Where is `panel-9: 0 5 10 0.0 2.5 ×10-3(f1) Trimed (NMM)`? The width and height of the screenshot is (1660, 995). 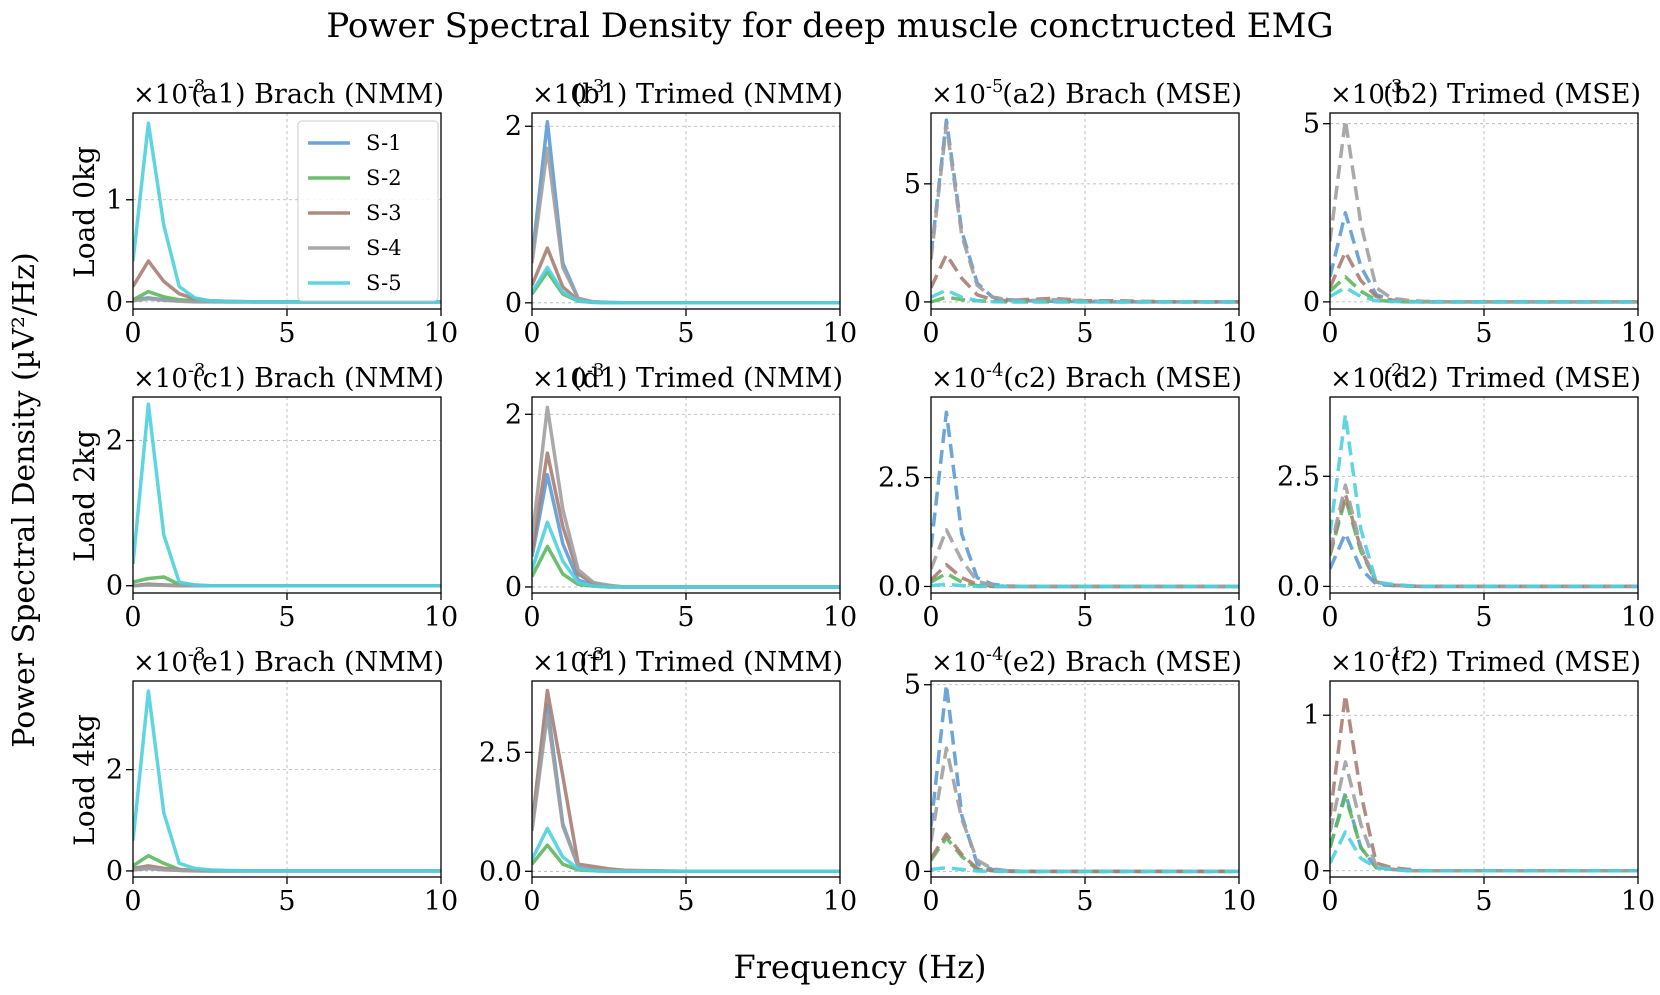 panel-9: 0 5 10 0.0 2.5 ×10-3(f1) Trimed (NMM) is located at coordinates (668, 780).